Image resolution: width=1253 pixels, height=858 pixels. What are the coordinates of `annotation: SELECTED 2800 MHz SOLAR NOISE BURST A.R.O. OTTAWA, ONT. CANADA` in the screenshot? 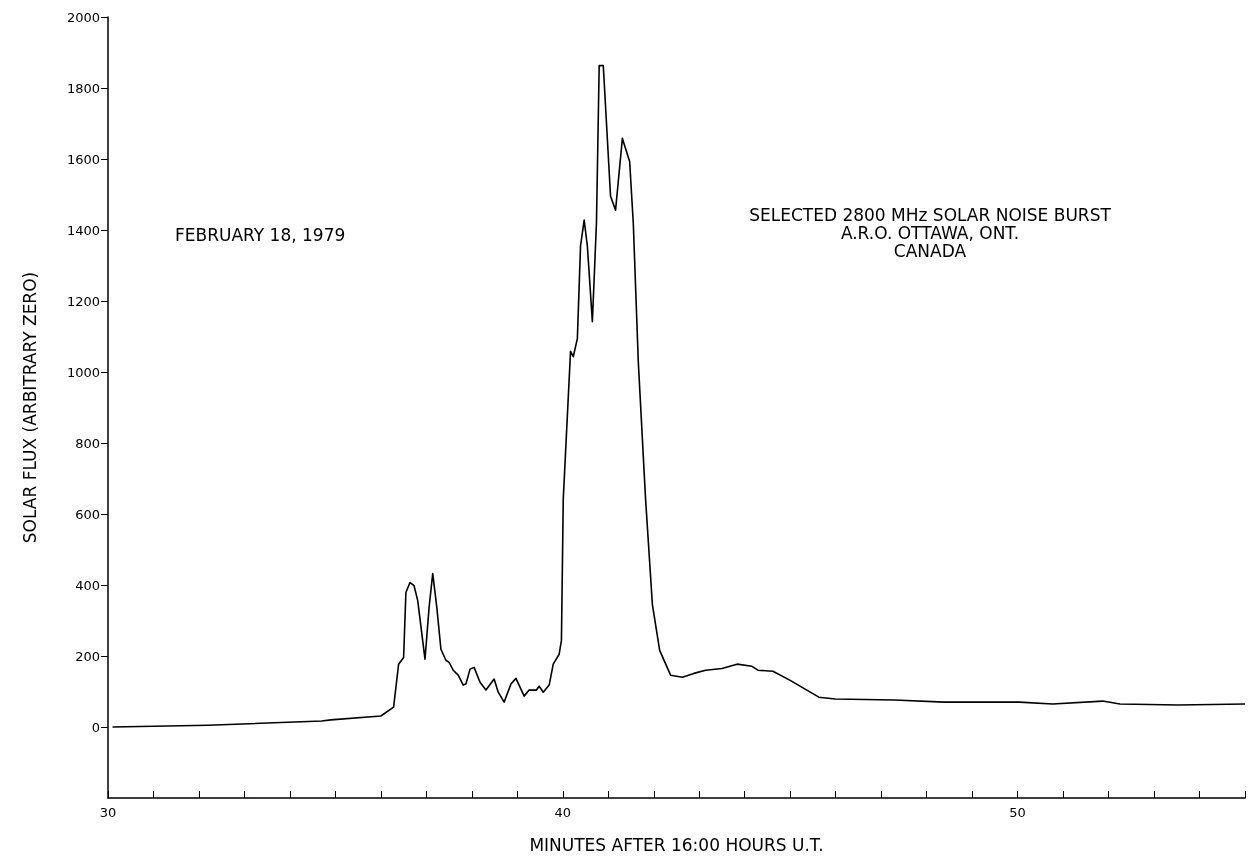 It's located at (930, 233).